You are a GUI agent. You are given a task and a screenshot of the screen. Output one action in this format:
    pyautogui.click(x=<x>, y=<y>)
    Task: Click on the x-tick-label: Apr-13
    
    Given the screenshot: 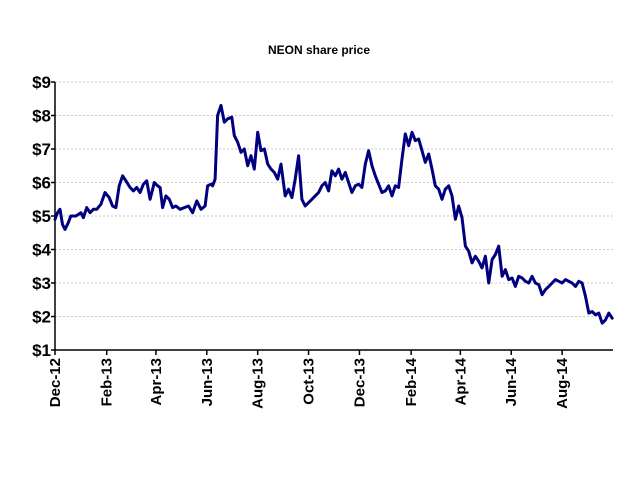 What is the action you would take?
    pyautogui.click(x=156, y=382)
    